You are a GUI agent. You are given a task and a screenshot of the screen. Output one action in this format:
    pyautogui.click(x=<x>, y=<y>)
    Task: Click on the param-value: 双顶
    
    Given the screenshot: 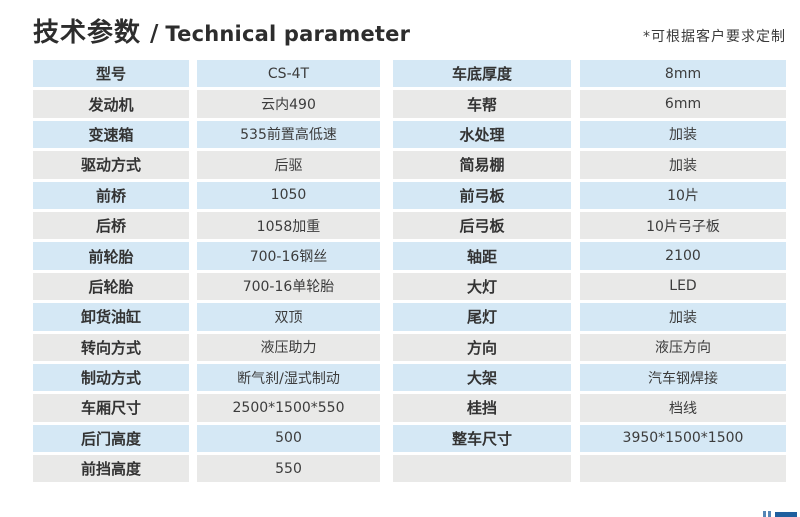 What is the action you would take?
    pyautogui.click(x=288, y=317)
    